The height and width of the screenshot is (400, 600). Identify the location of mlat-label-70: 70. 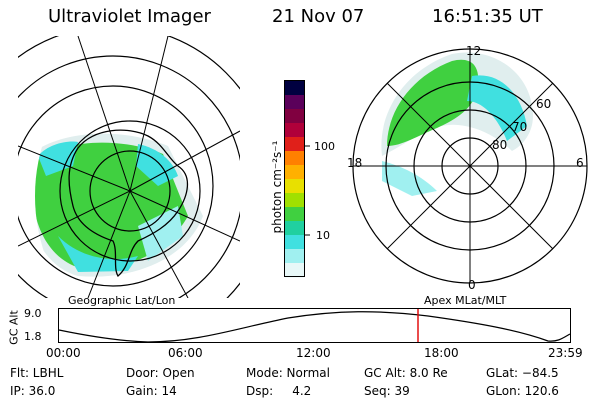
(520, 127).